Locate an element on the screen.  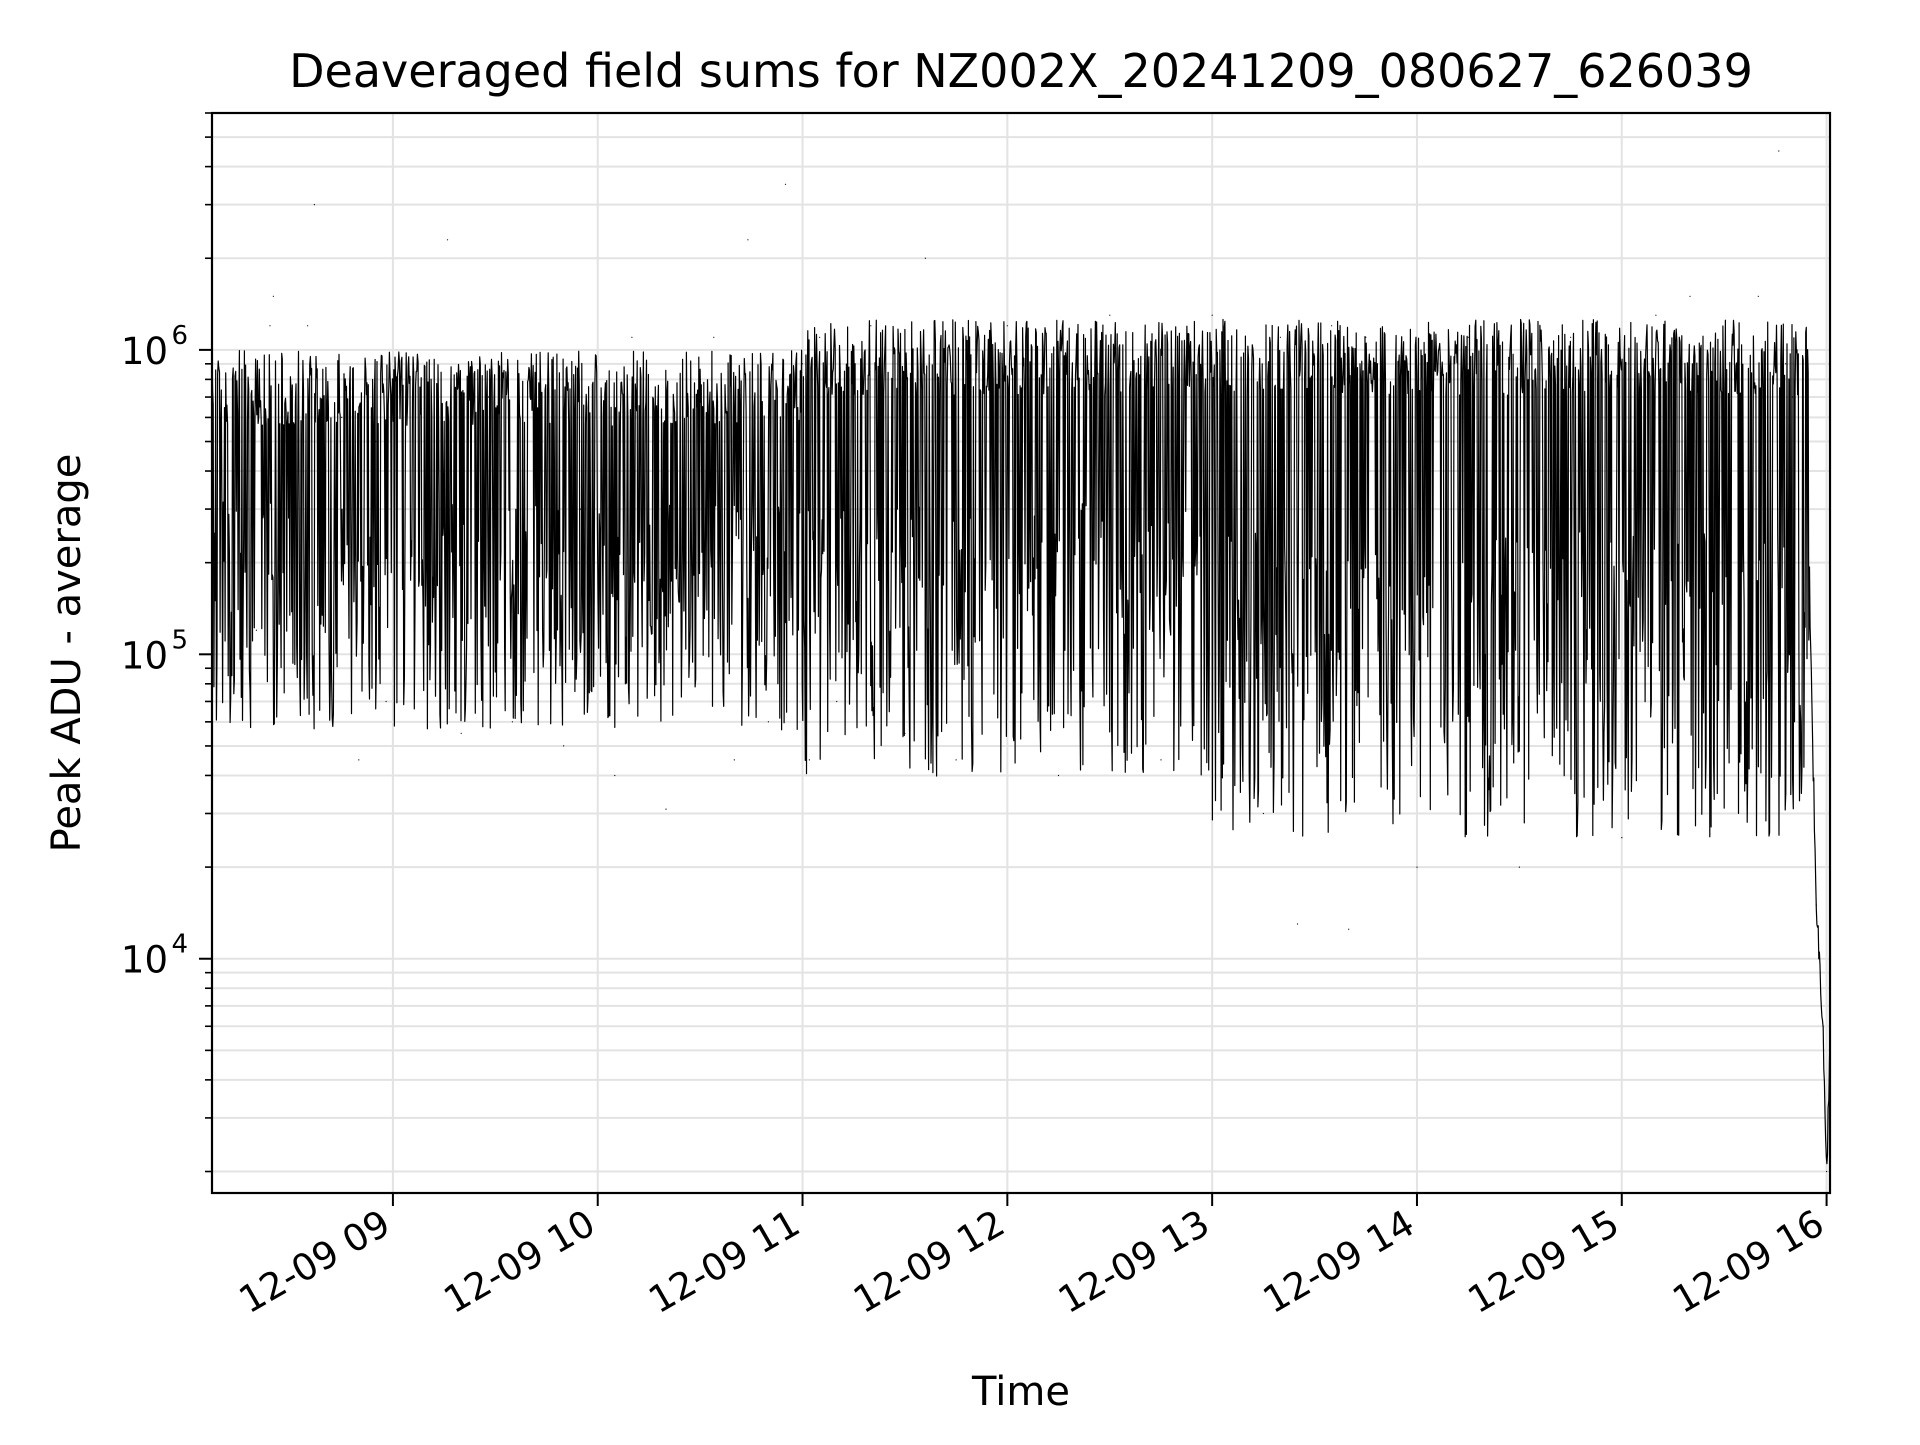
y-tick-exponent: 6 is located at coordinates (179, 336).